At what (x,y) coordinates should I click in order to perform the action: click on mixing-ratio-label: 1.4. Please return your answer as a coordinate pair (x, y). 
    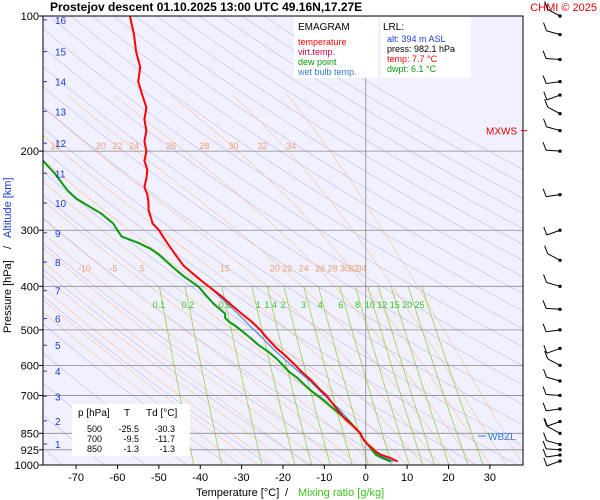
    Looking at the image, I should click on (270, 305).